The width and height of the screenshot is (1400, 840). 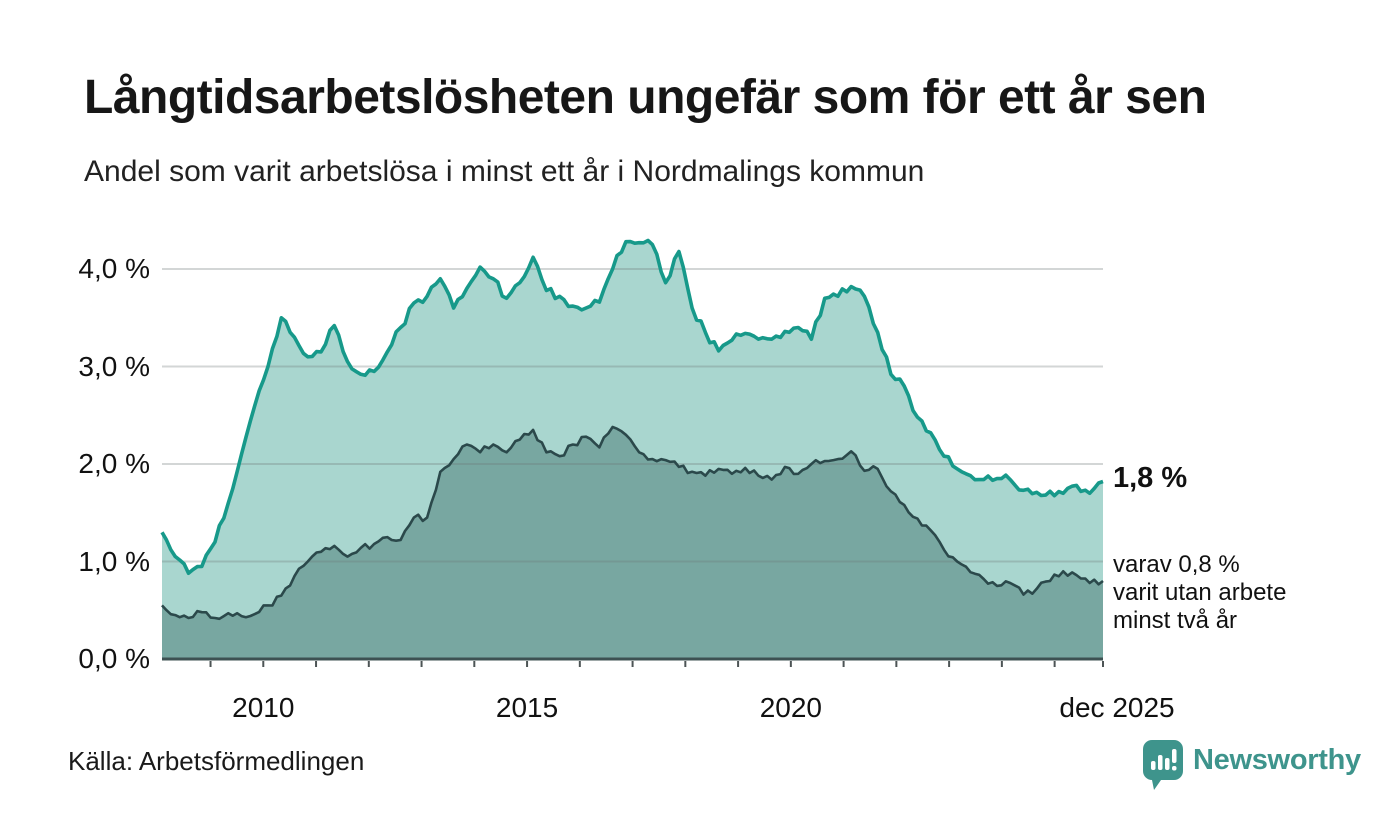 I want to click on end-value-label-total: 1,8 %, so click(x=1150, y=478).